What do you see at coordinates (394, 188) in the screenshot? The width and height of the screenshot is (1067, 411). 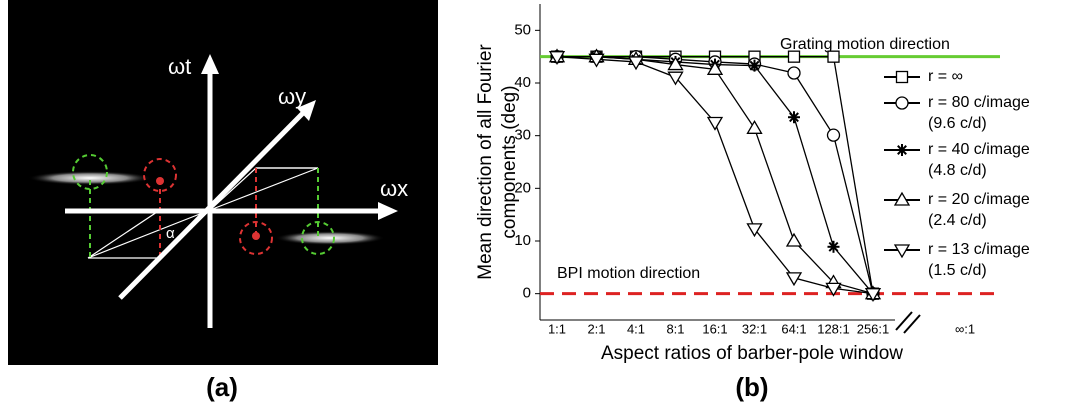 I see `axis-label: ωx` at bounding box center [394, 188].